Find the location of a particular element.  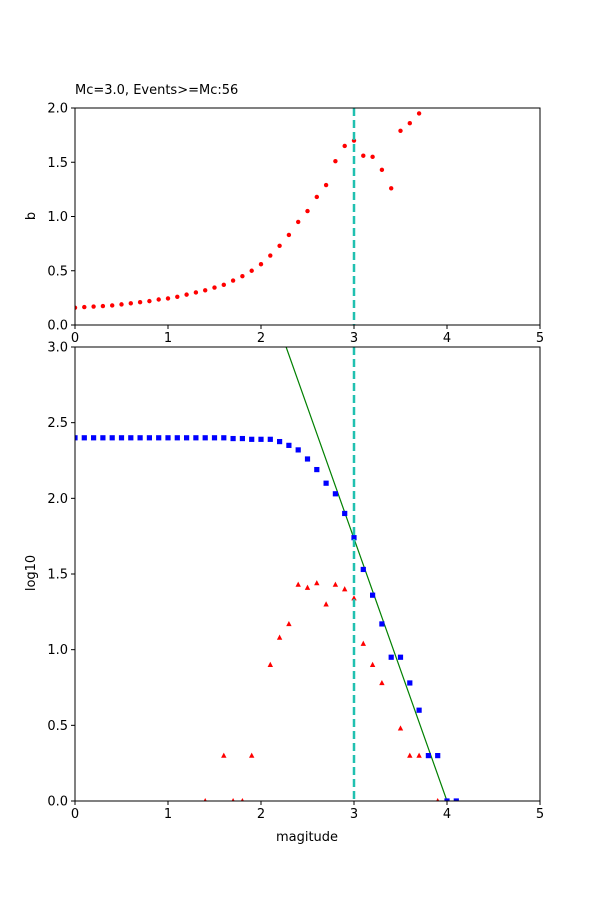

fit-line is located at coordinates (366, 574).